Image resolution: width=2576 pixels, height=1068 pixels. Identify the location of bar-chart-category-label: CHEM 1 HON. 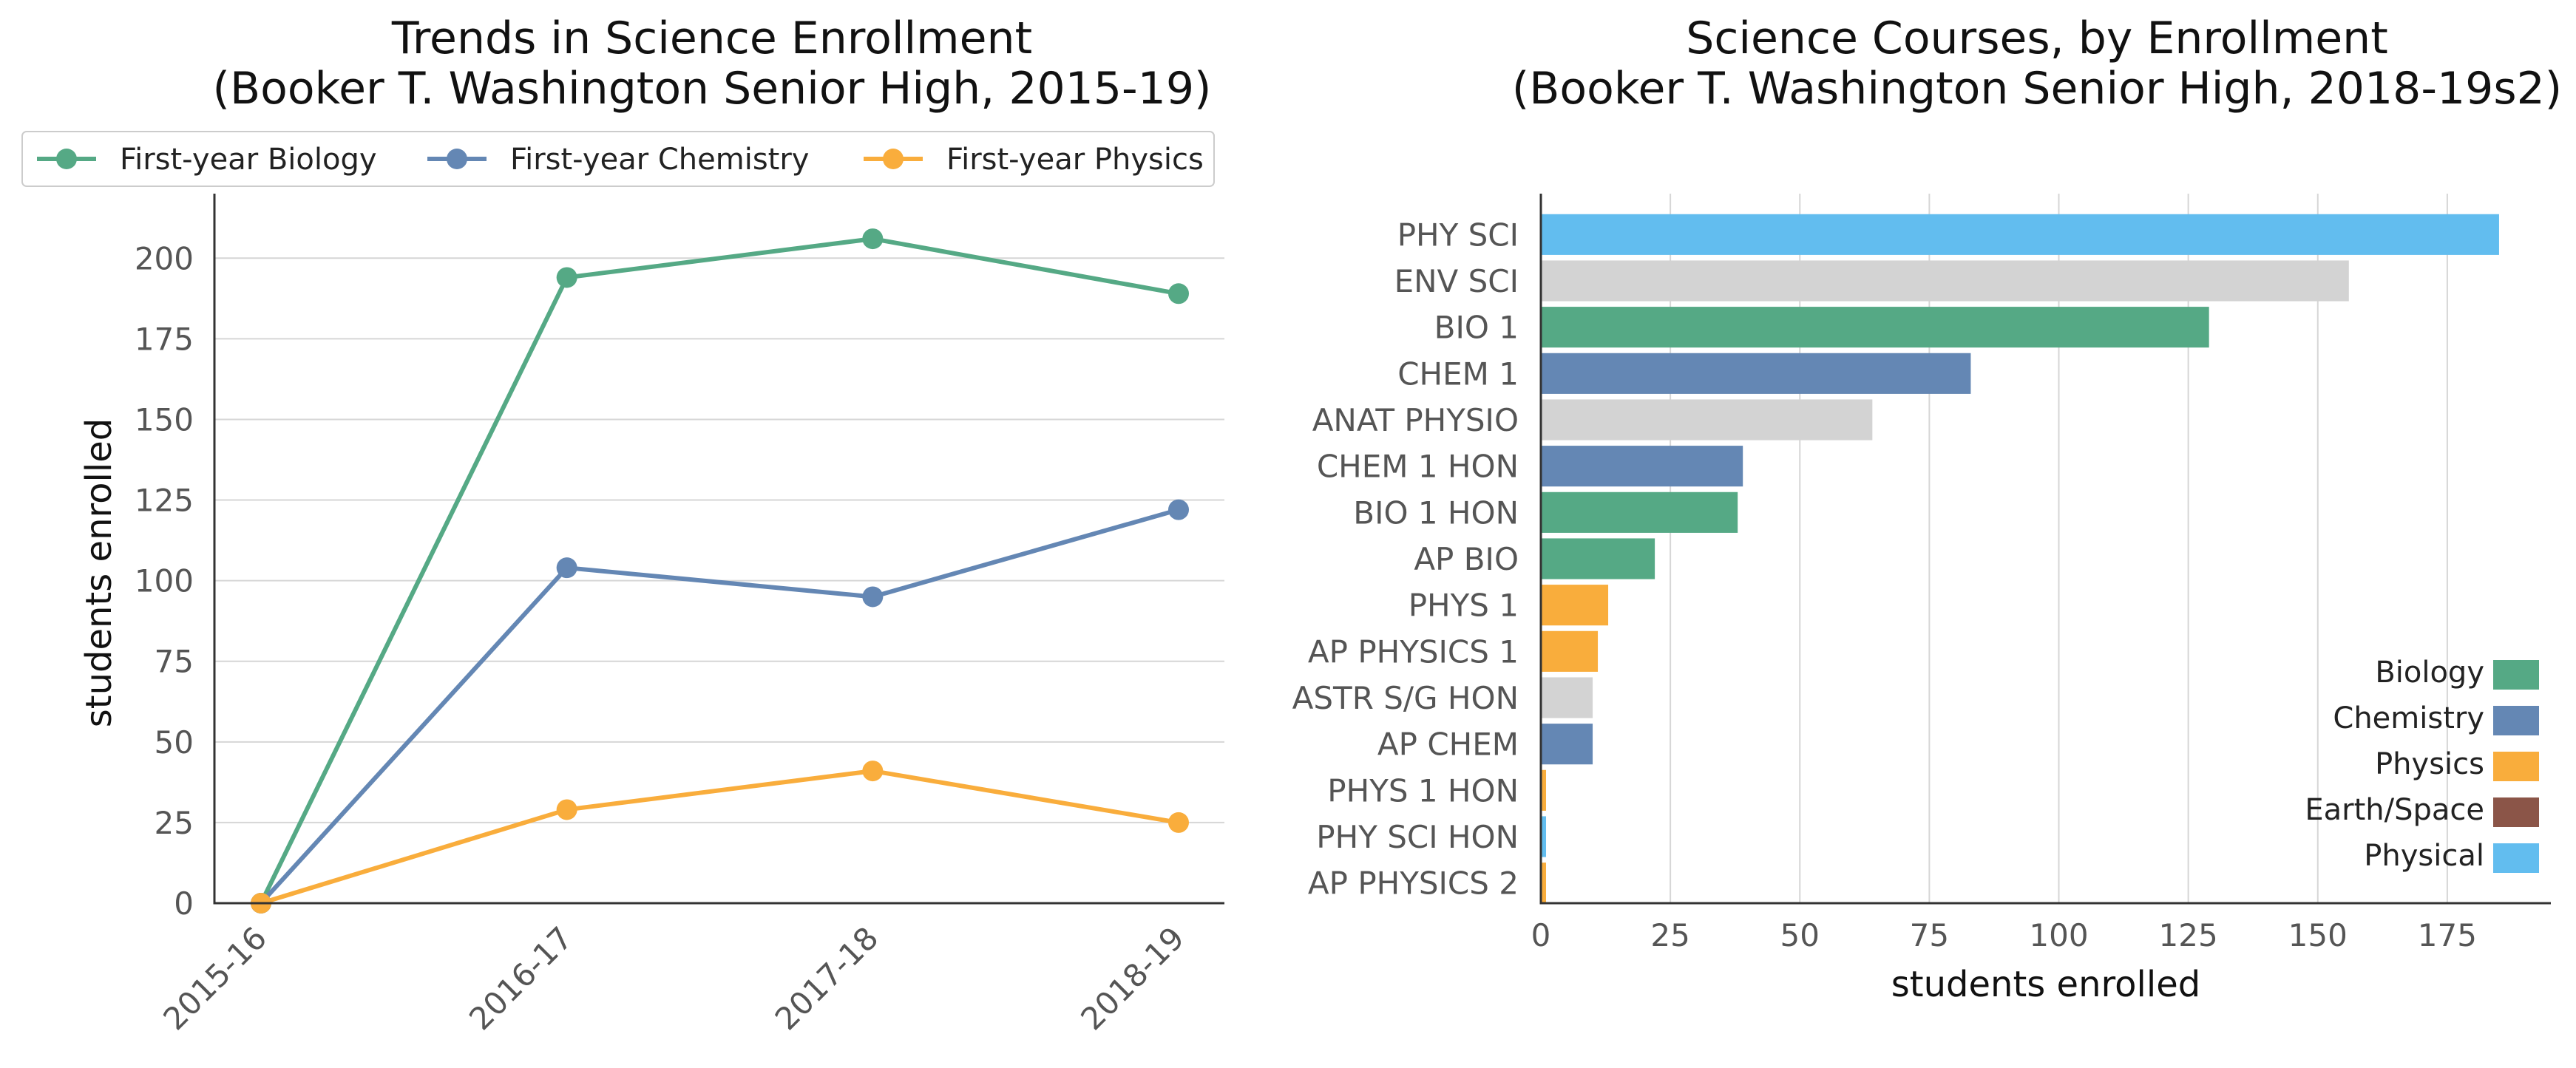
(1418, 467).